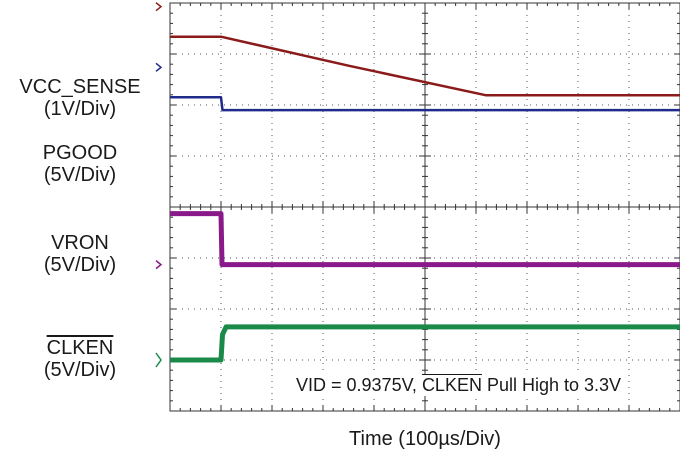 The width and height of the screenshot is (680, 457). I want to click on x-axis-label: Time (100µs/Div), so click(425, 439).